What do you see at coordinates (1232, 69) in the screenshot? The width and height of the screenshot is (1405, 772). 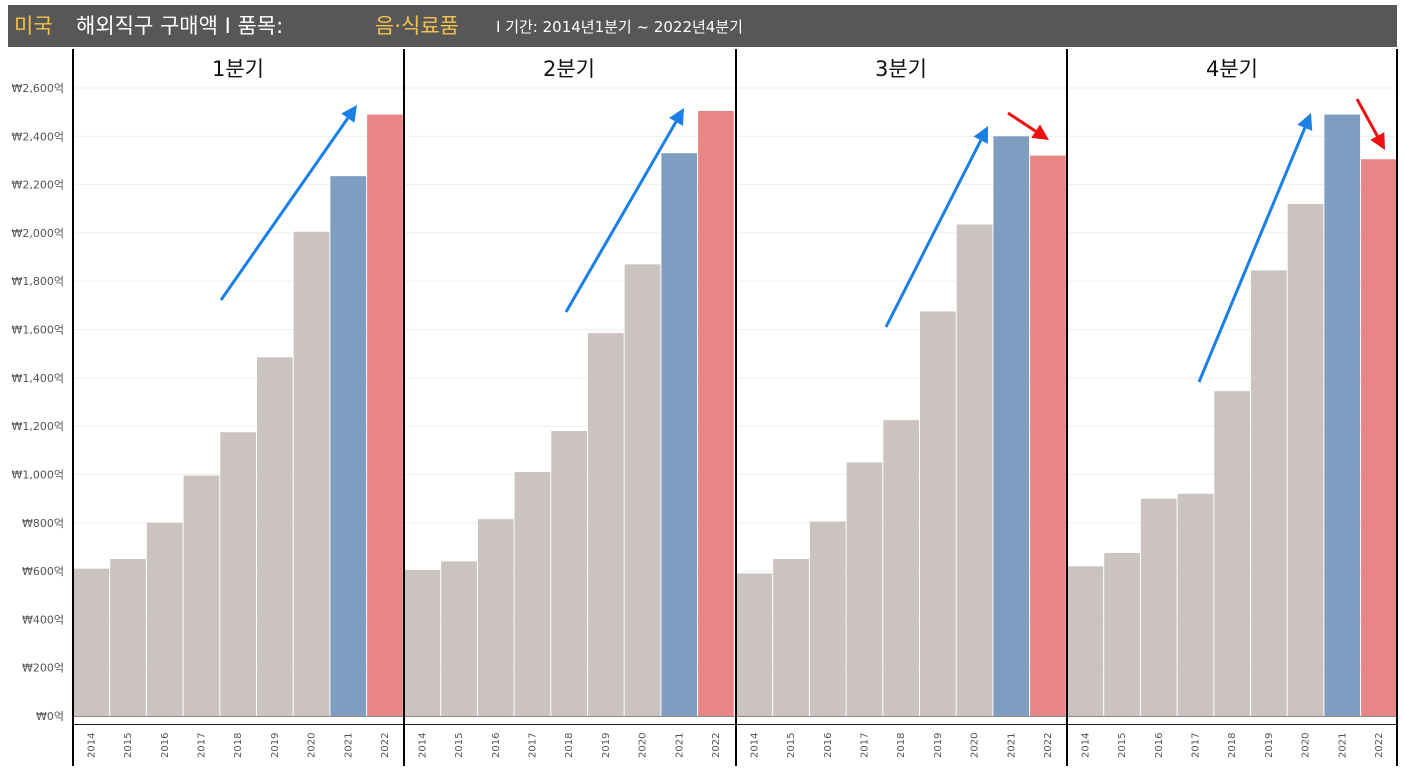 I see `panel-title: 4분기` at bounding box center [1232, 69].